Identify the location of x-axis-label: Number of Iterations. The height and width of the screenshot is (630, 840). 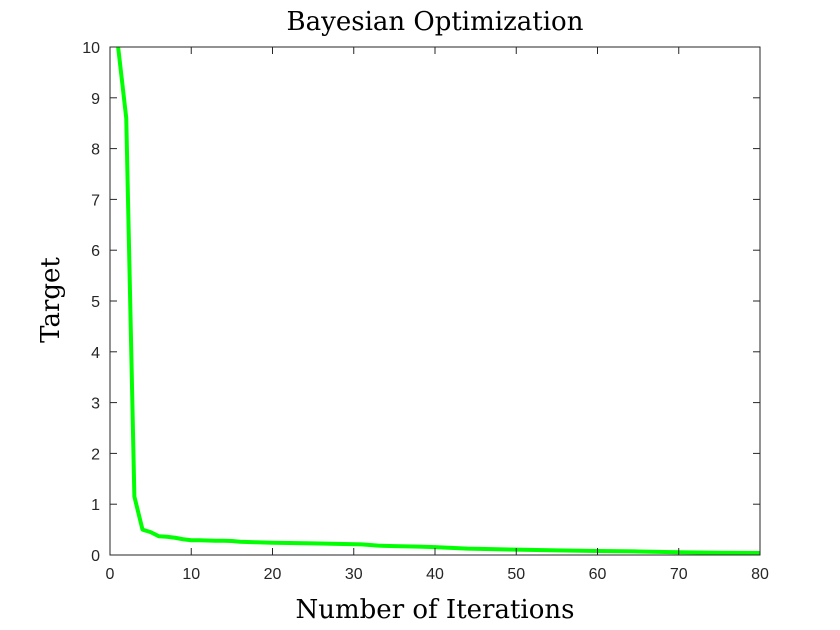
(435, 610).